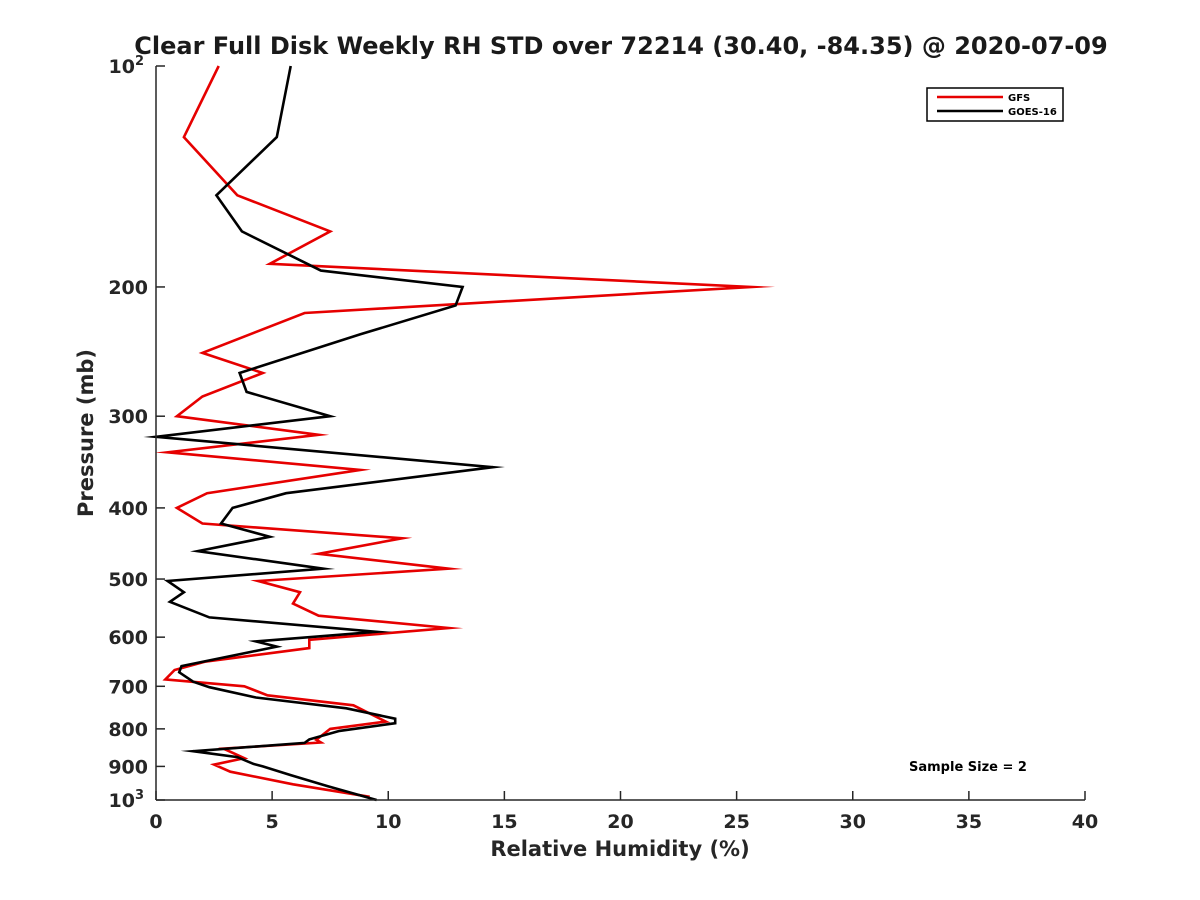 The width and height of the screenshot is (1200, 900). I want to click on y-axis-label: Pressure (mb), so click(86, 433).